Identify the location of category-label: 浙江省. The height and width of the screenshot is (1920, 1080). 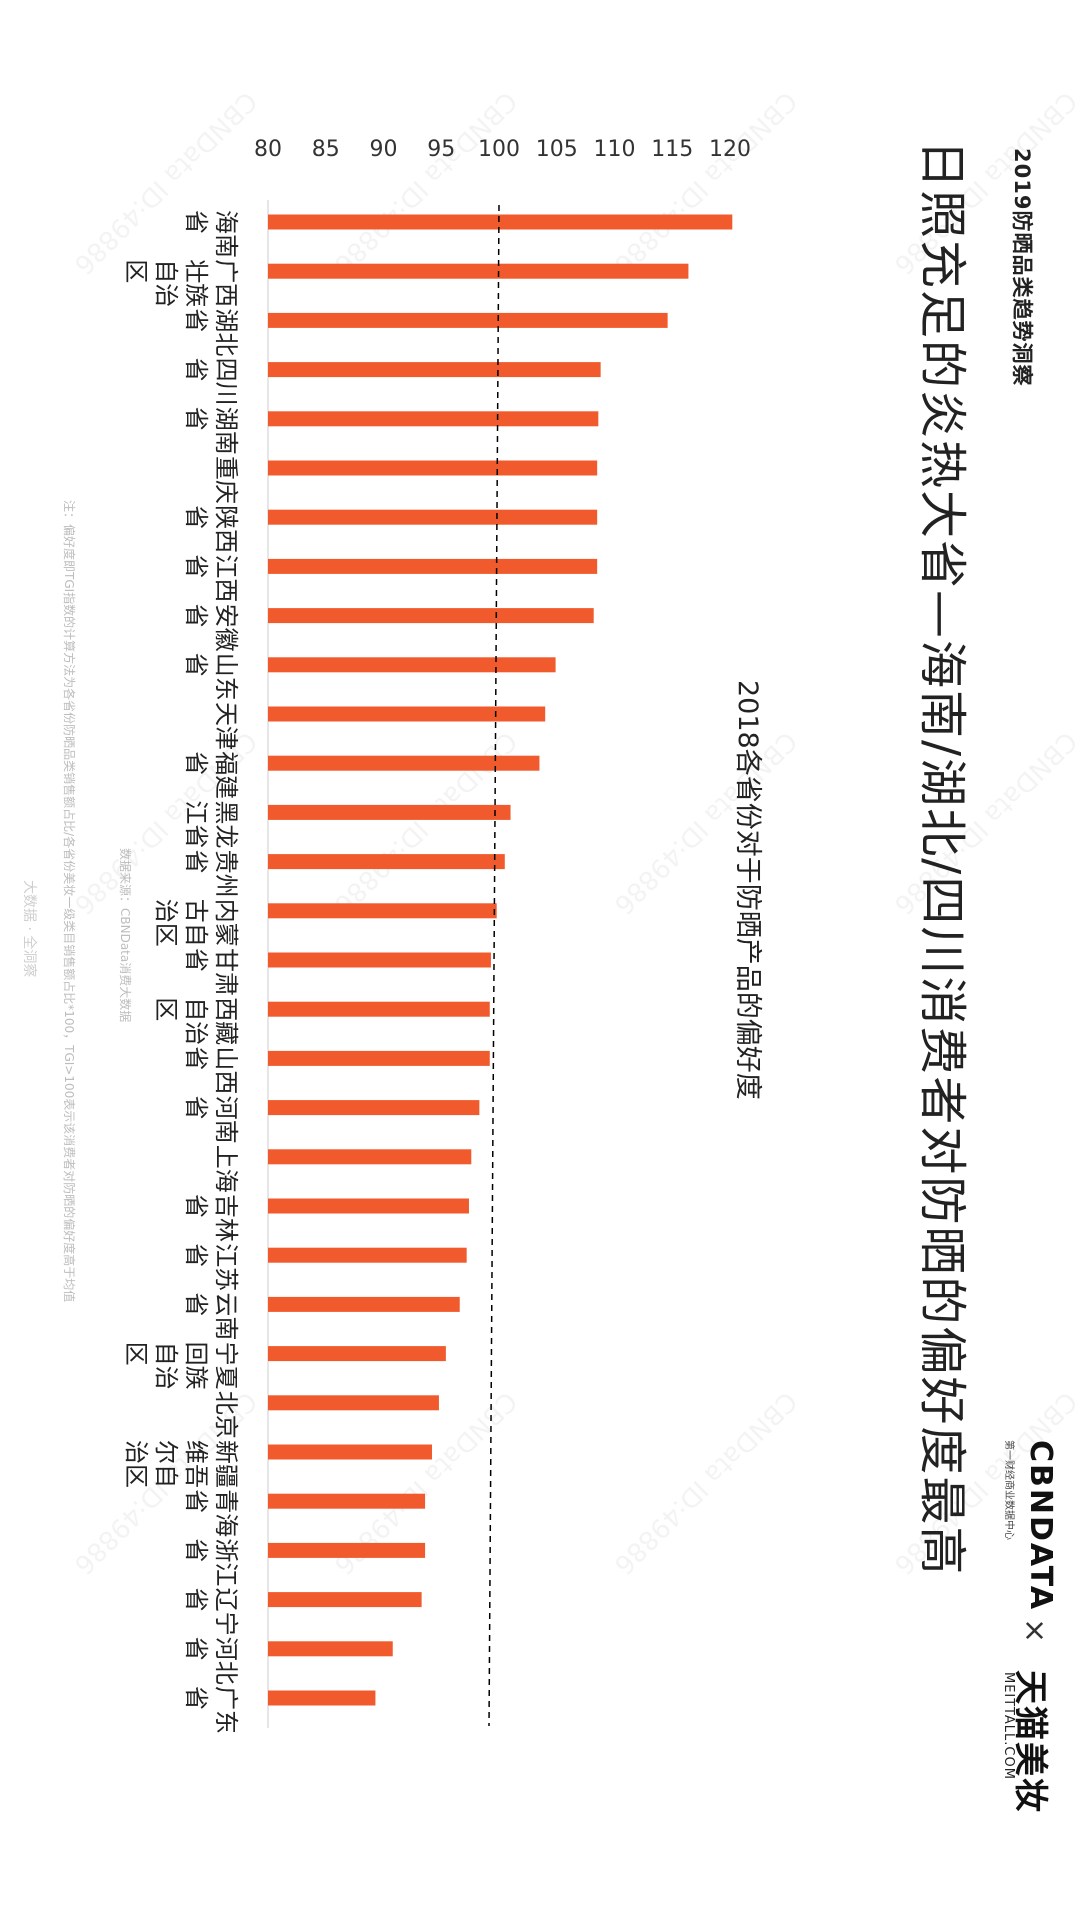
(211, 1562).